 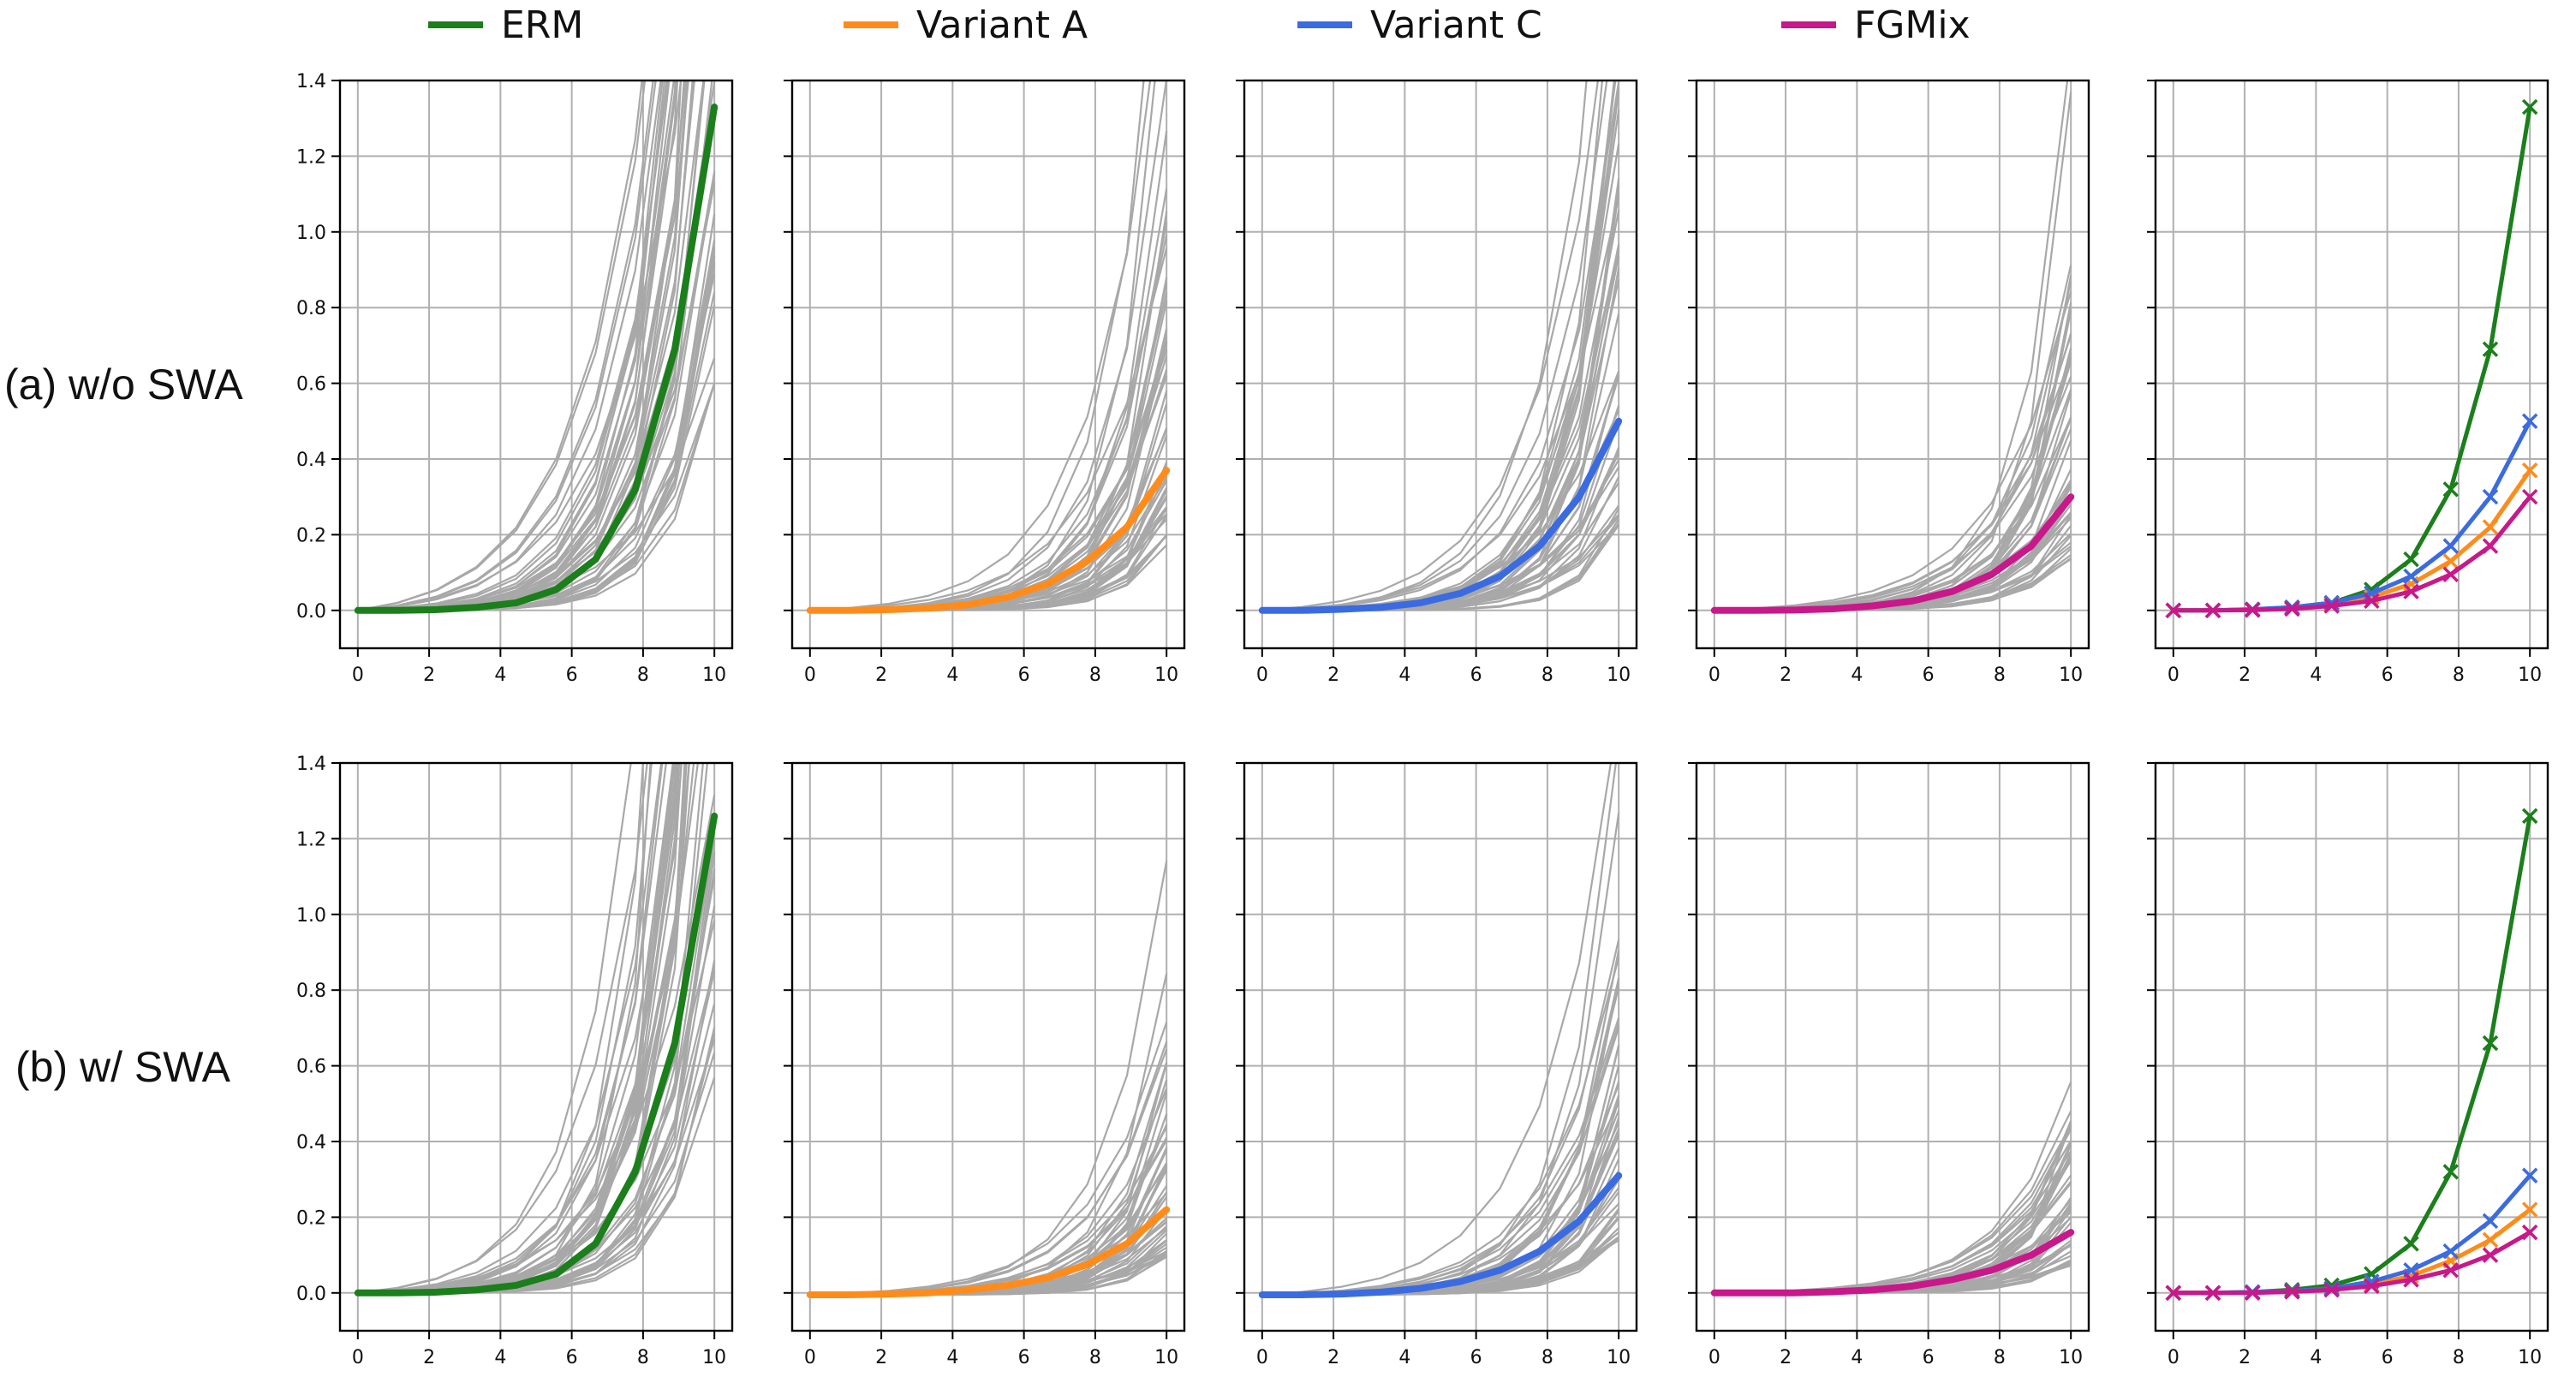 I want to click on panel-a-2: 0 2 4 6 8 10, so click(x=985, y=382).